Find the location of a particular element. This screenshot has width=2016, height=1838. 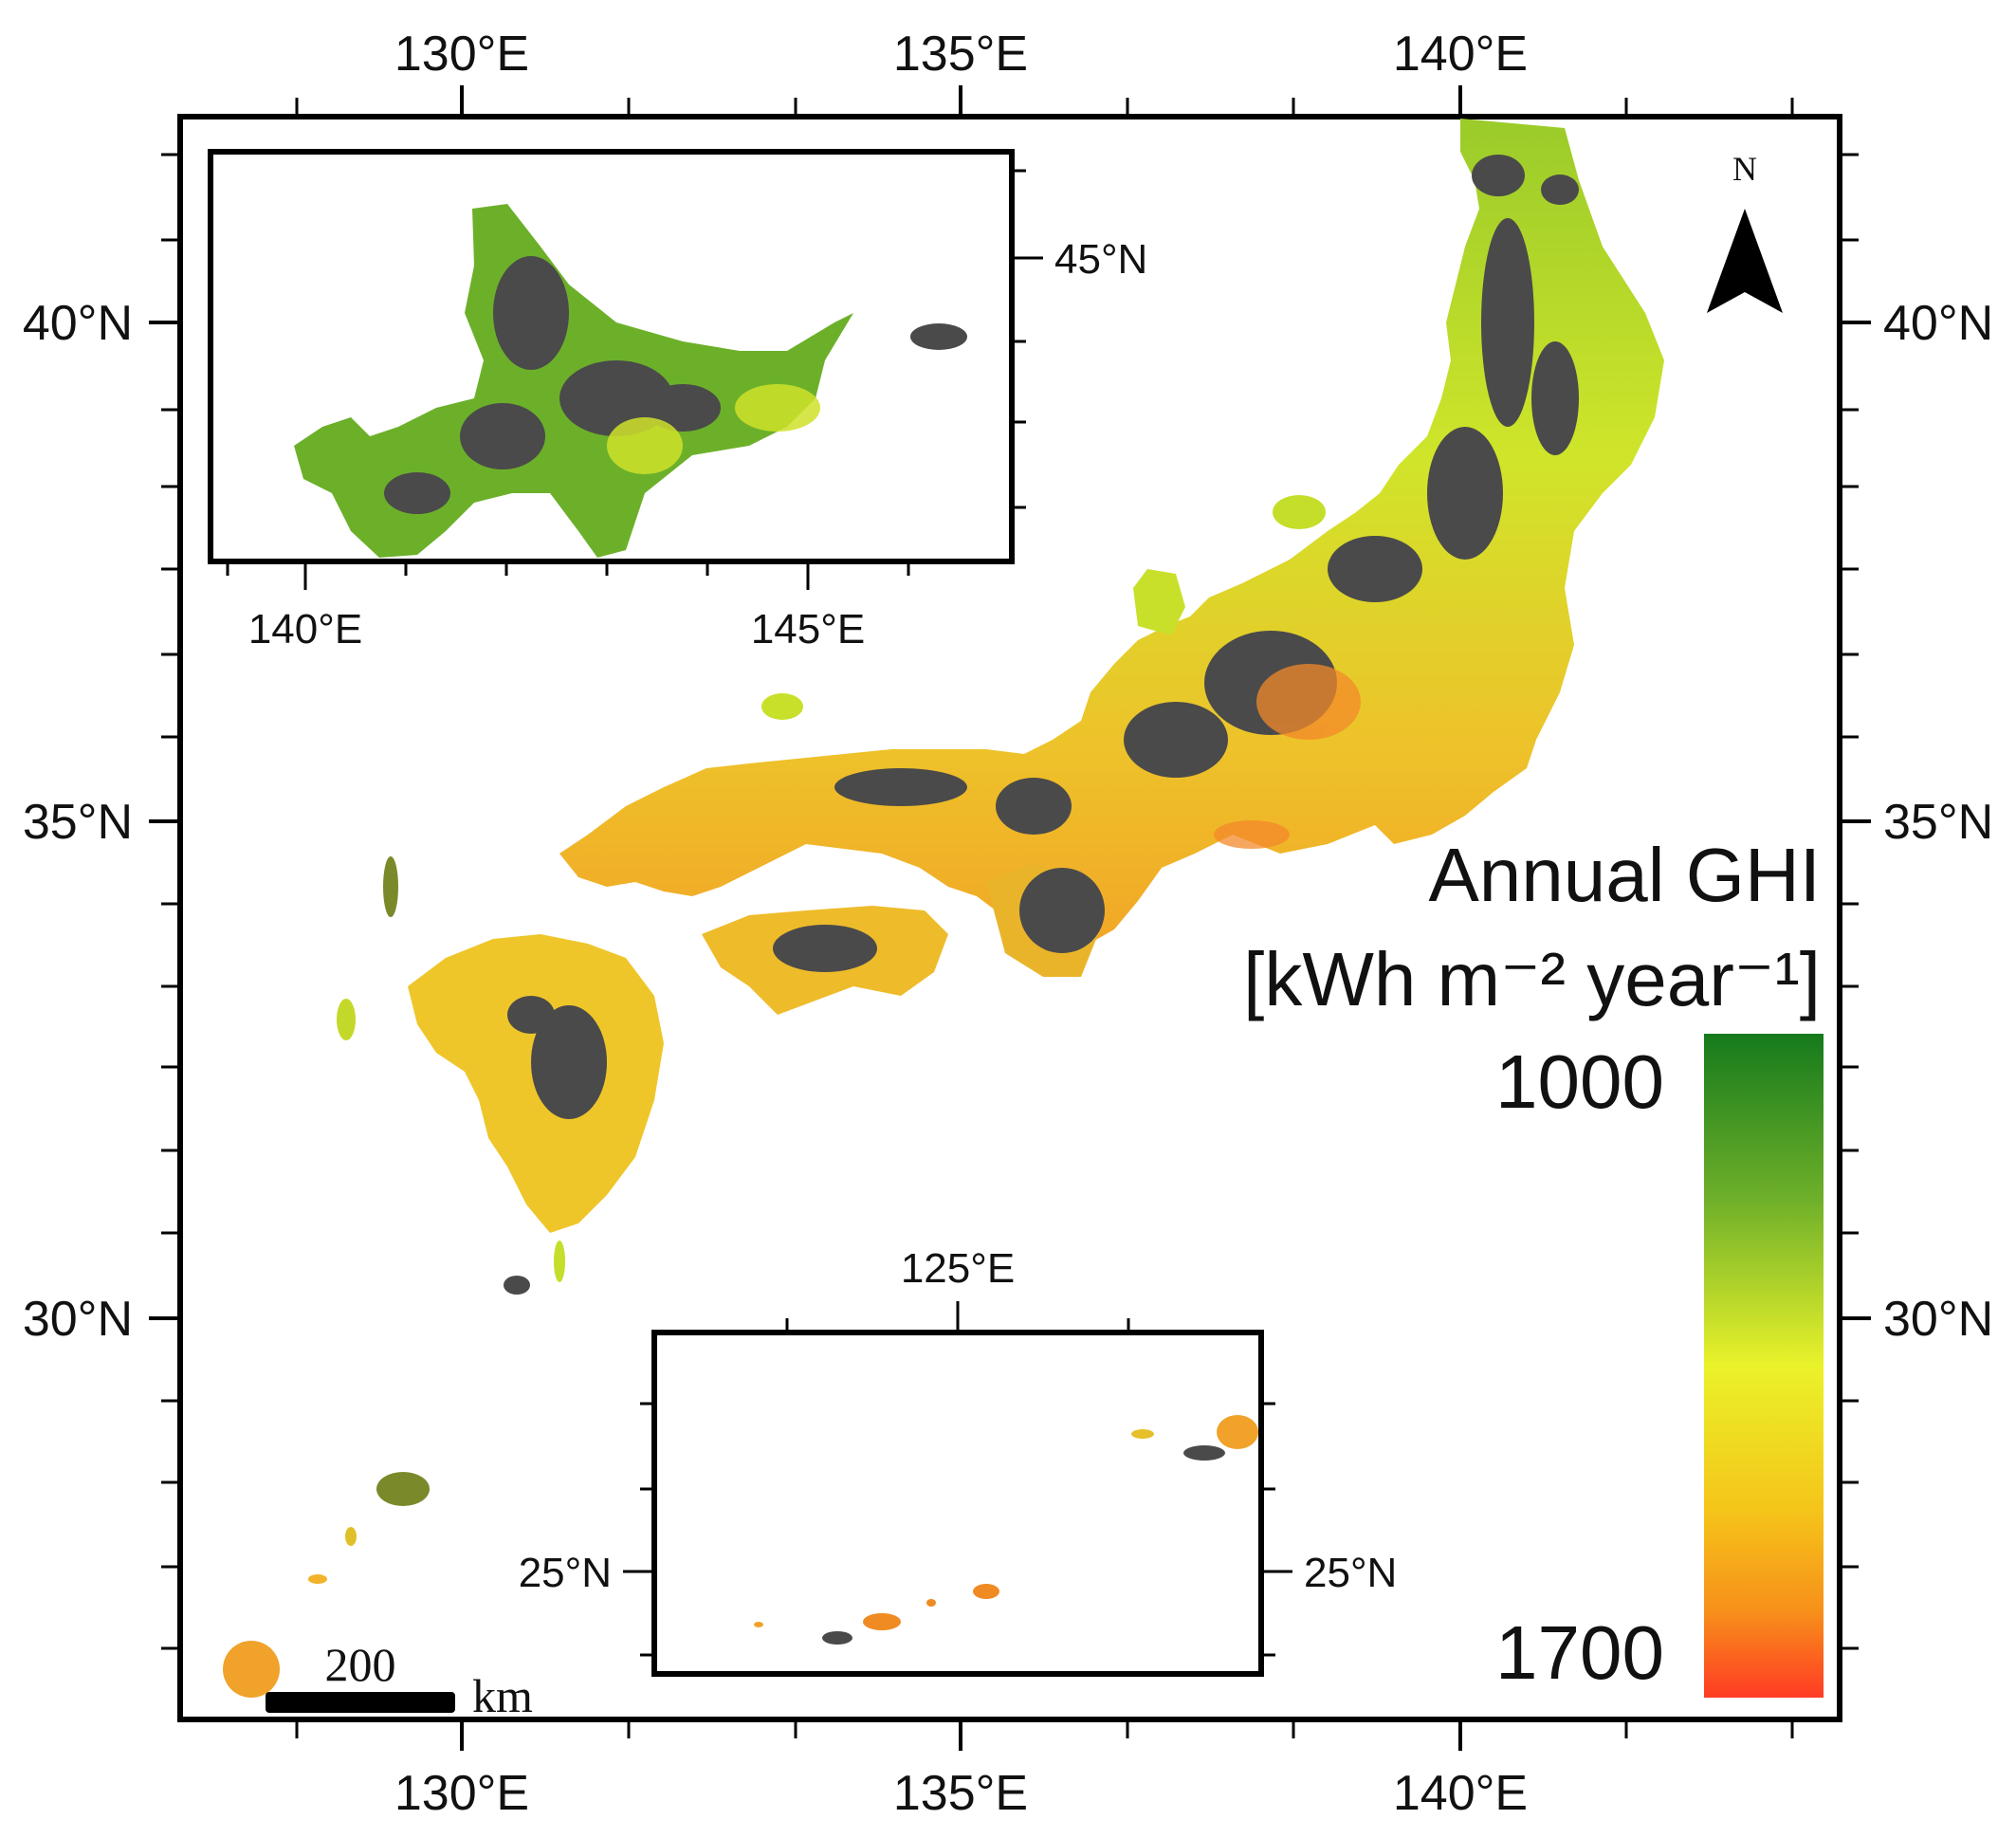

hokkaido-inset-ticks is located at coordinates (634, 380).